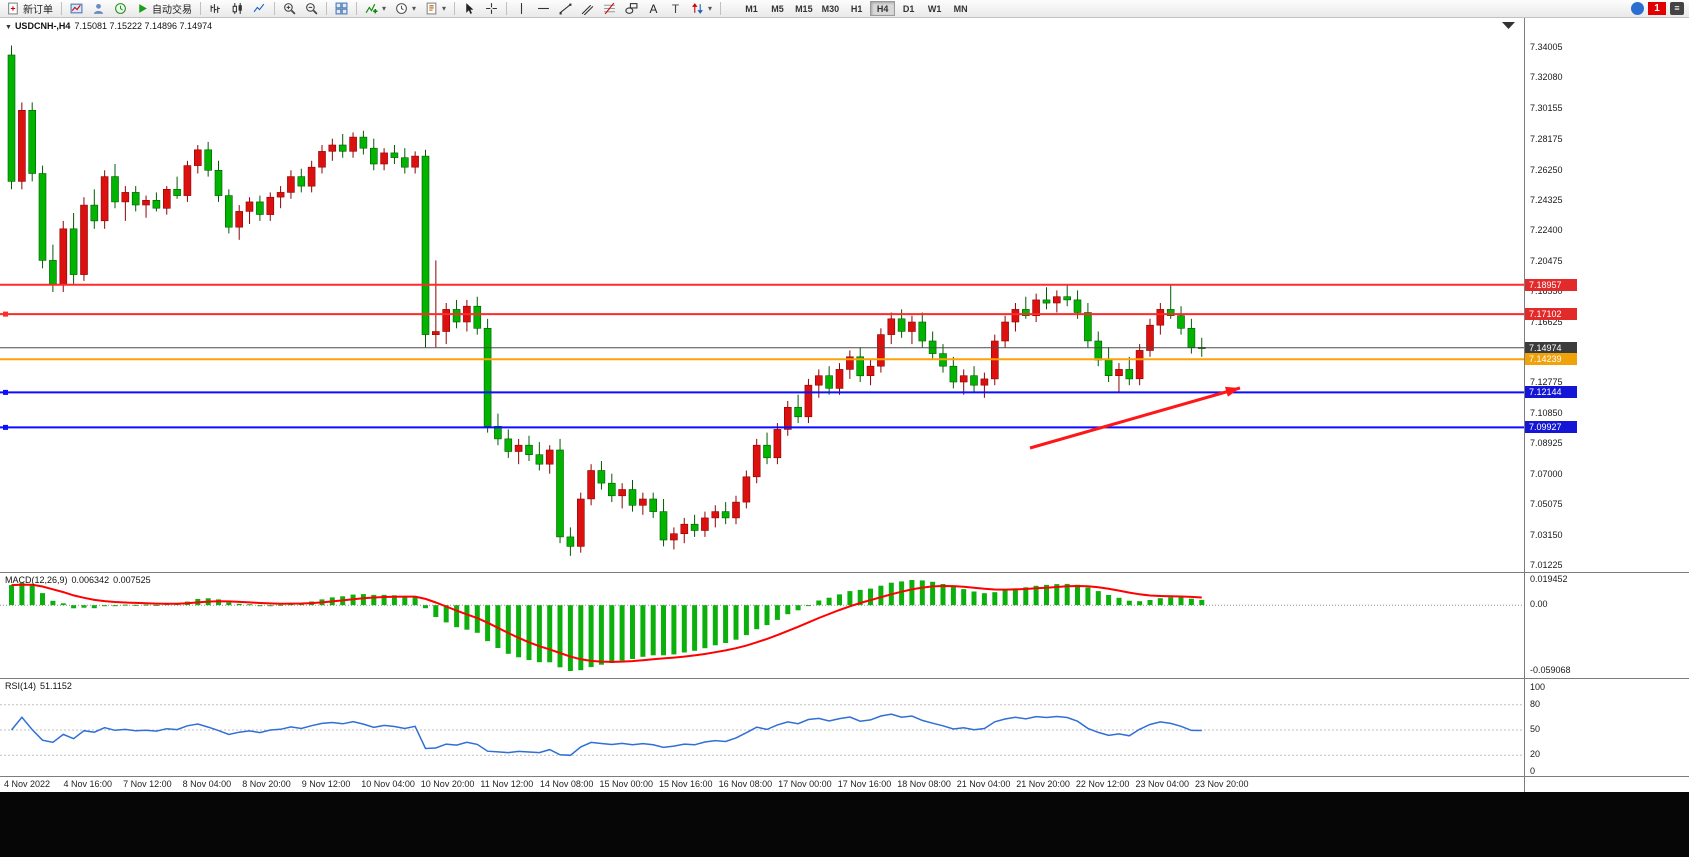 Image resolution: width=1689 pixels, height=857 pixels. I want to click on timeframe-h4: H4, so click(883, 8).